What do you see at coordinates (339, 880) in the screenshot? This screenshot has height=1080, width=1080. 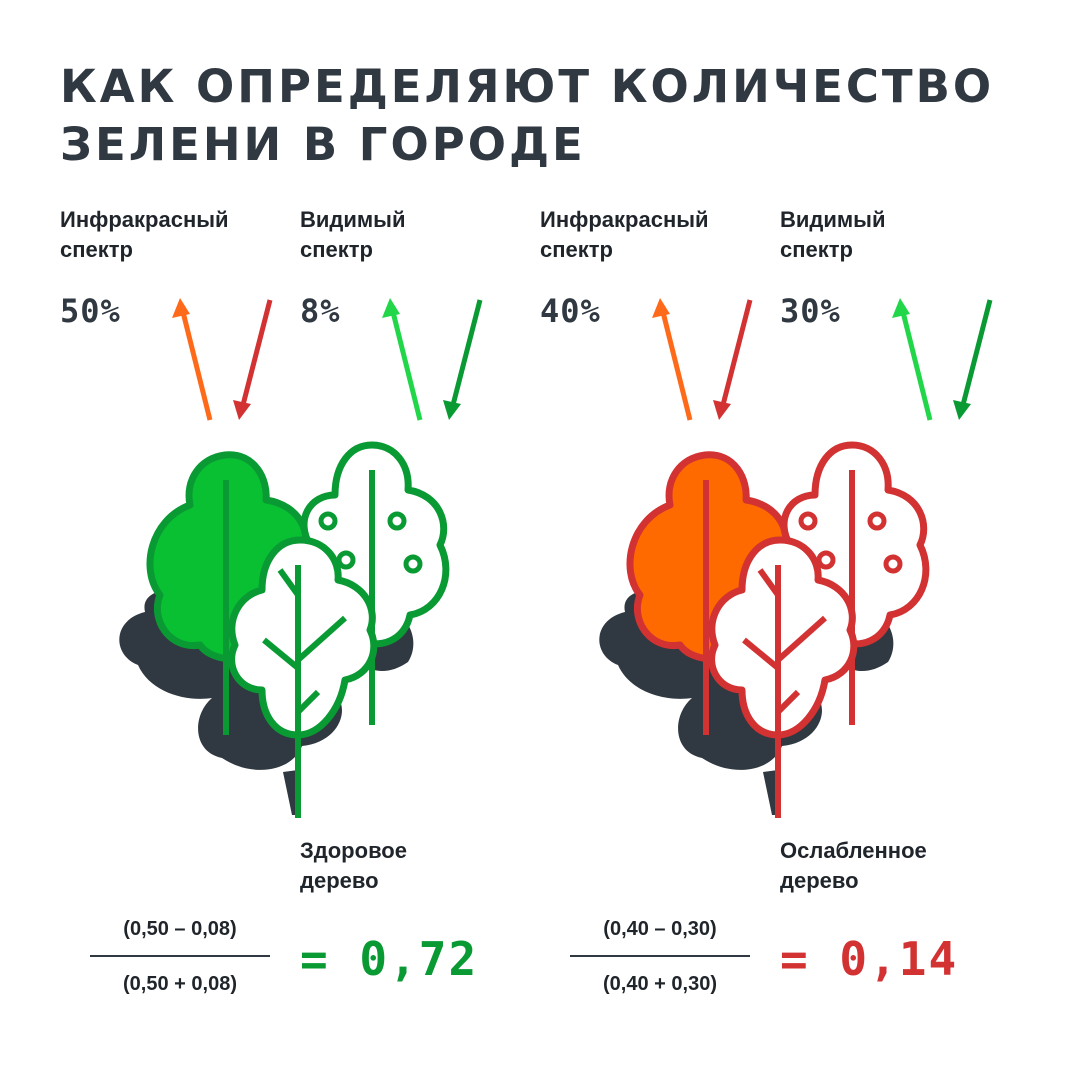 I see `healthy-tree-label-line2: дерево` at bounding box center [339, 880].